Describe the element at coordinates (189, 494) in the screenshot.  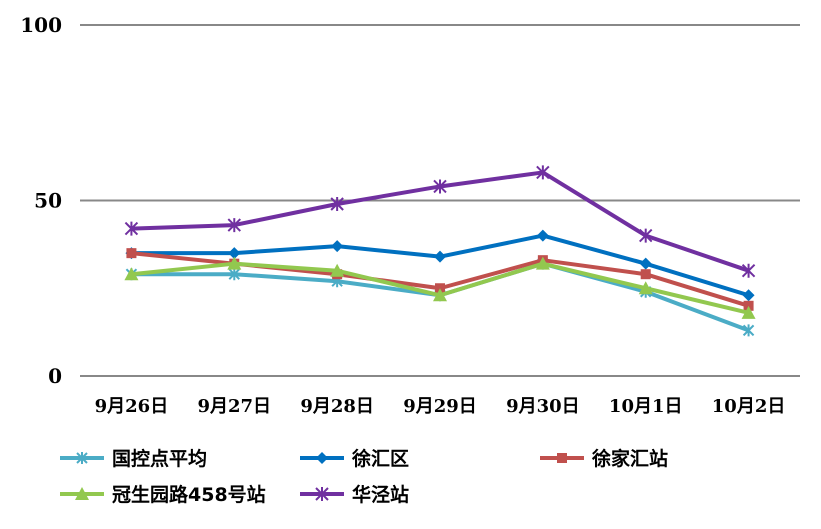
I see `legend-label: 冠生园路458号站` at that location.